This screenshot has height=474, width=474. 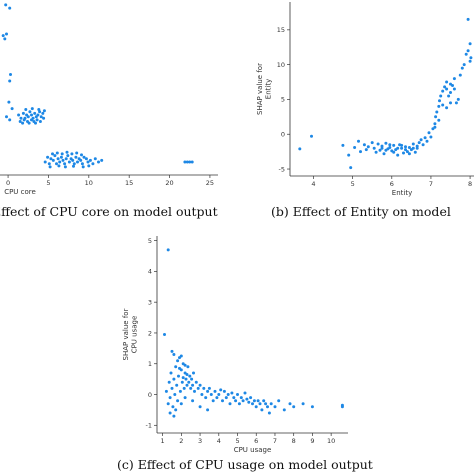 What do you see at coordinates (181, 441) in the screenshot?
I see `cpu-usage-x-tick-label: 2` at bounding box center [181, 441].